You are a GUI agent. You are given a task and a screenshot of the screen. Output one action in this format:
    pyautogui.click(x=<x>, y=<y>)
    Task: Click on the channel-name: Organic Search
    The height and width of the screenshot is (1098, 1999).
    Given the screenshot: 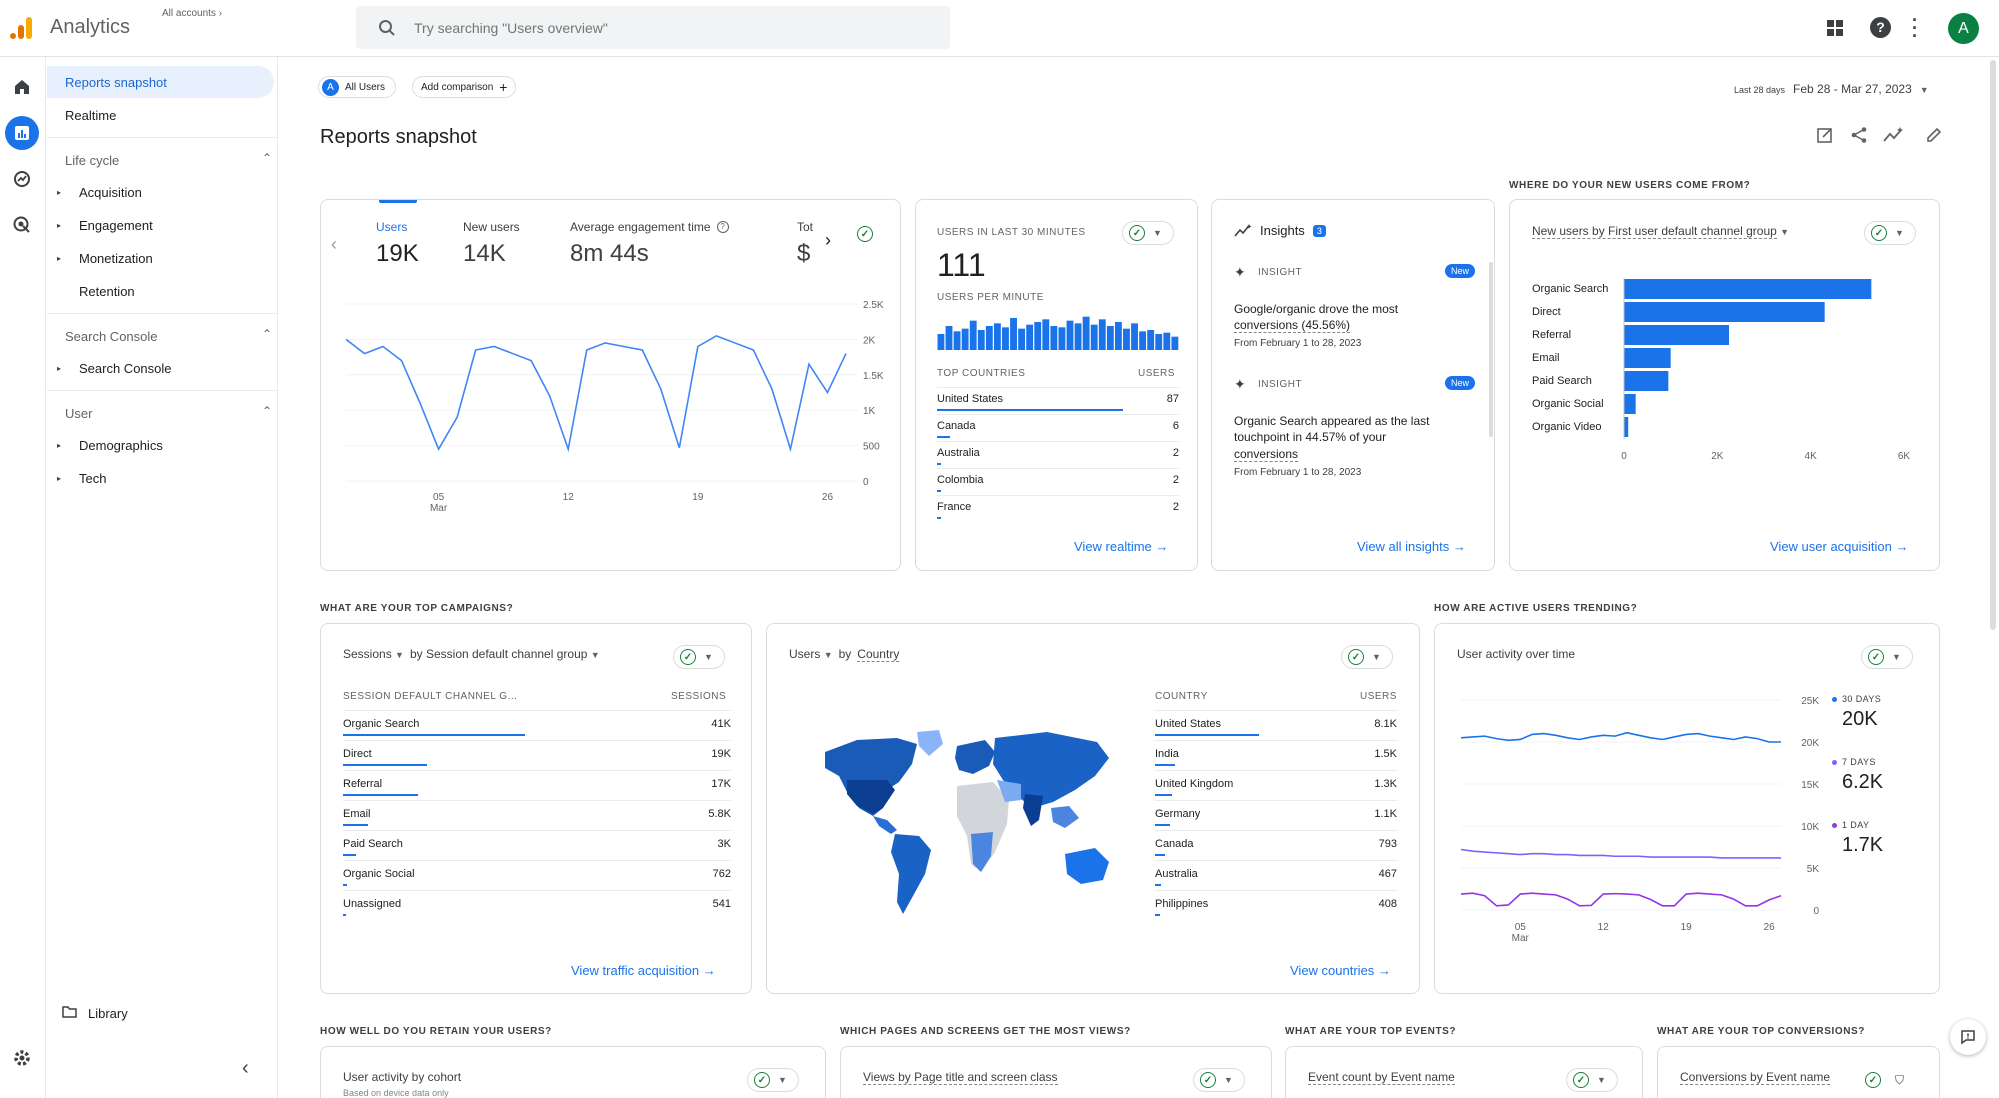 What is the action you would take?
    pyautogui.click(x=381, y=724)
    